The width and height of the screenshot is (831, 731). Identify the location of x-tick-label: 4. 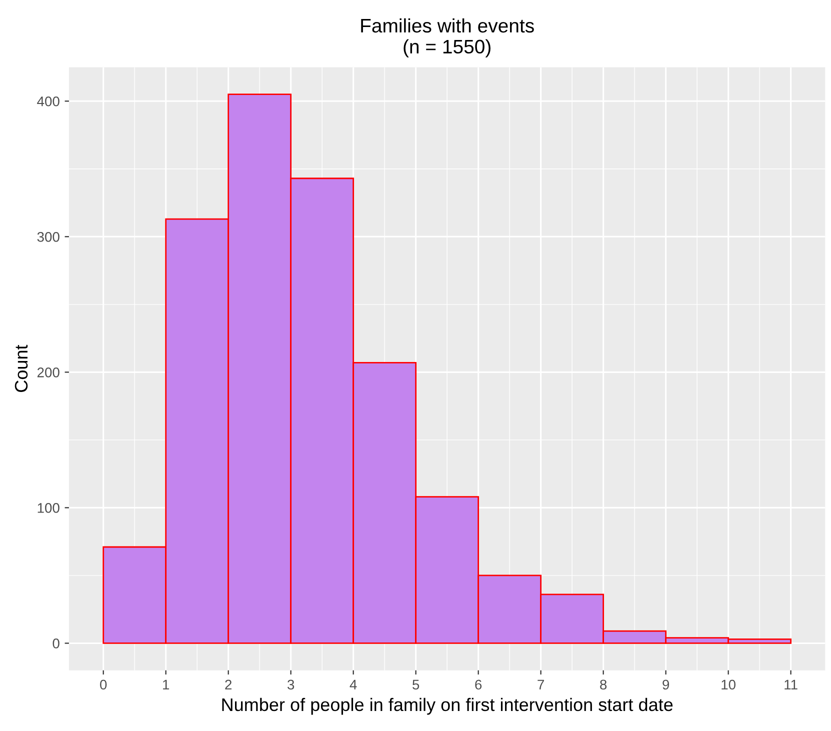
(353, 685).